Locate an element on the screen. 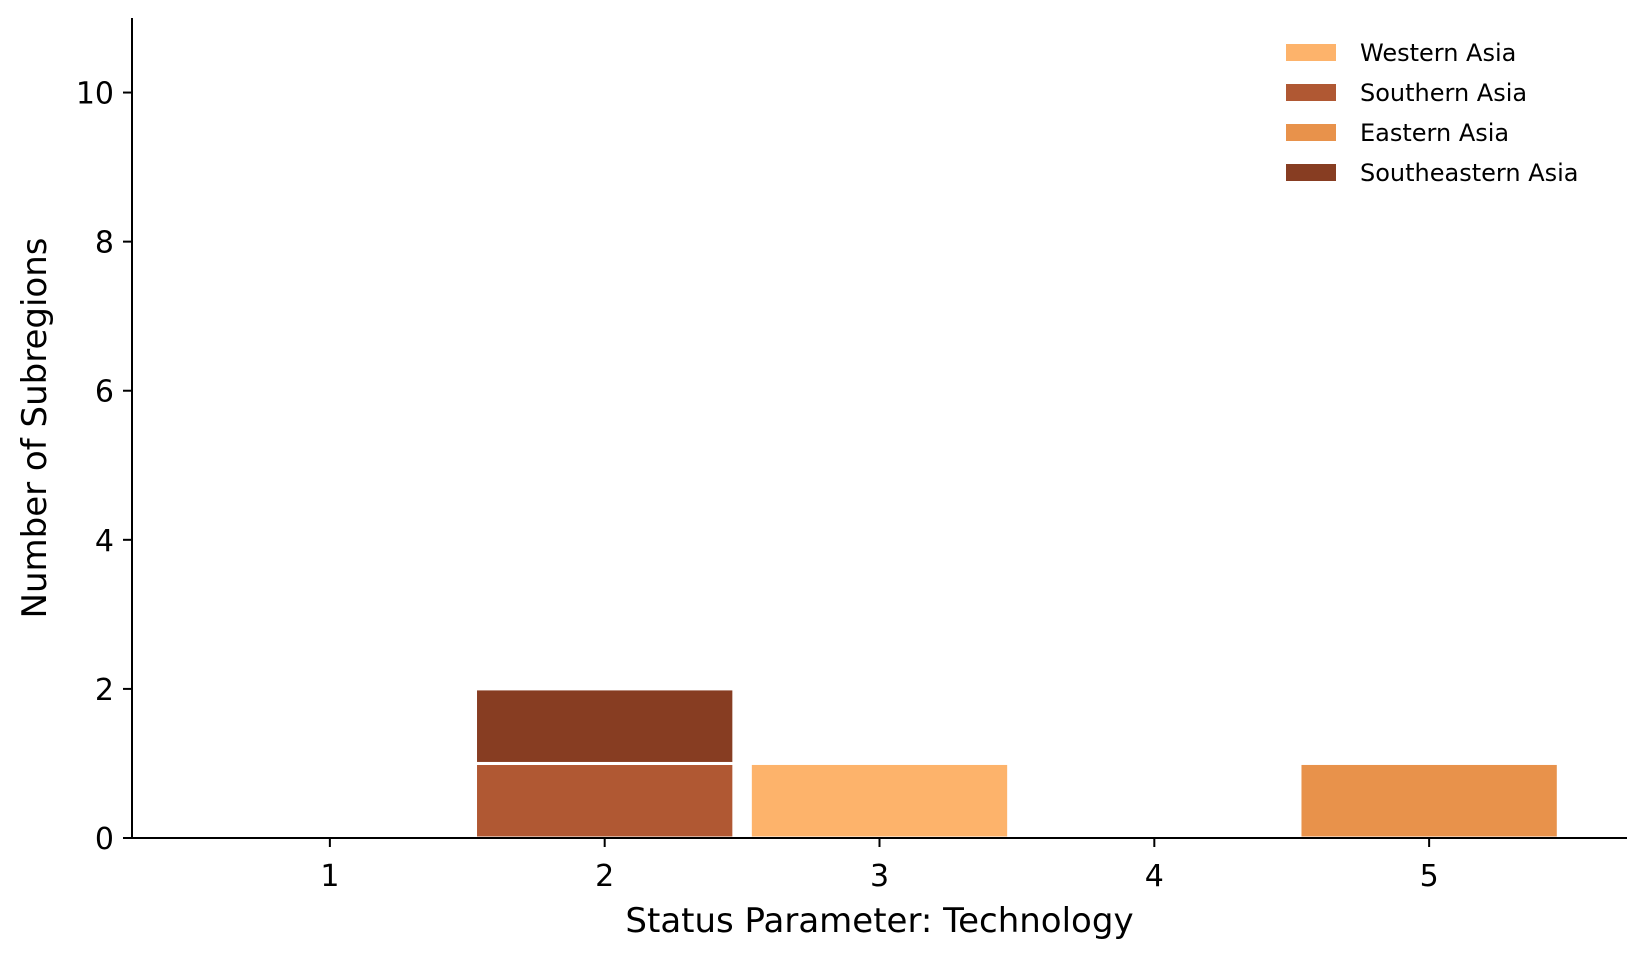  y-tick-label: 4 is located at coordinates (104, 541).